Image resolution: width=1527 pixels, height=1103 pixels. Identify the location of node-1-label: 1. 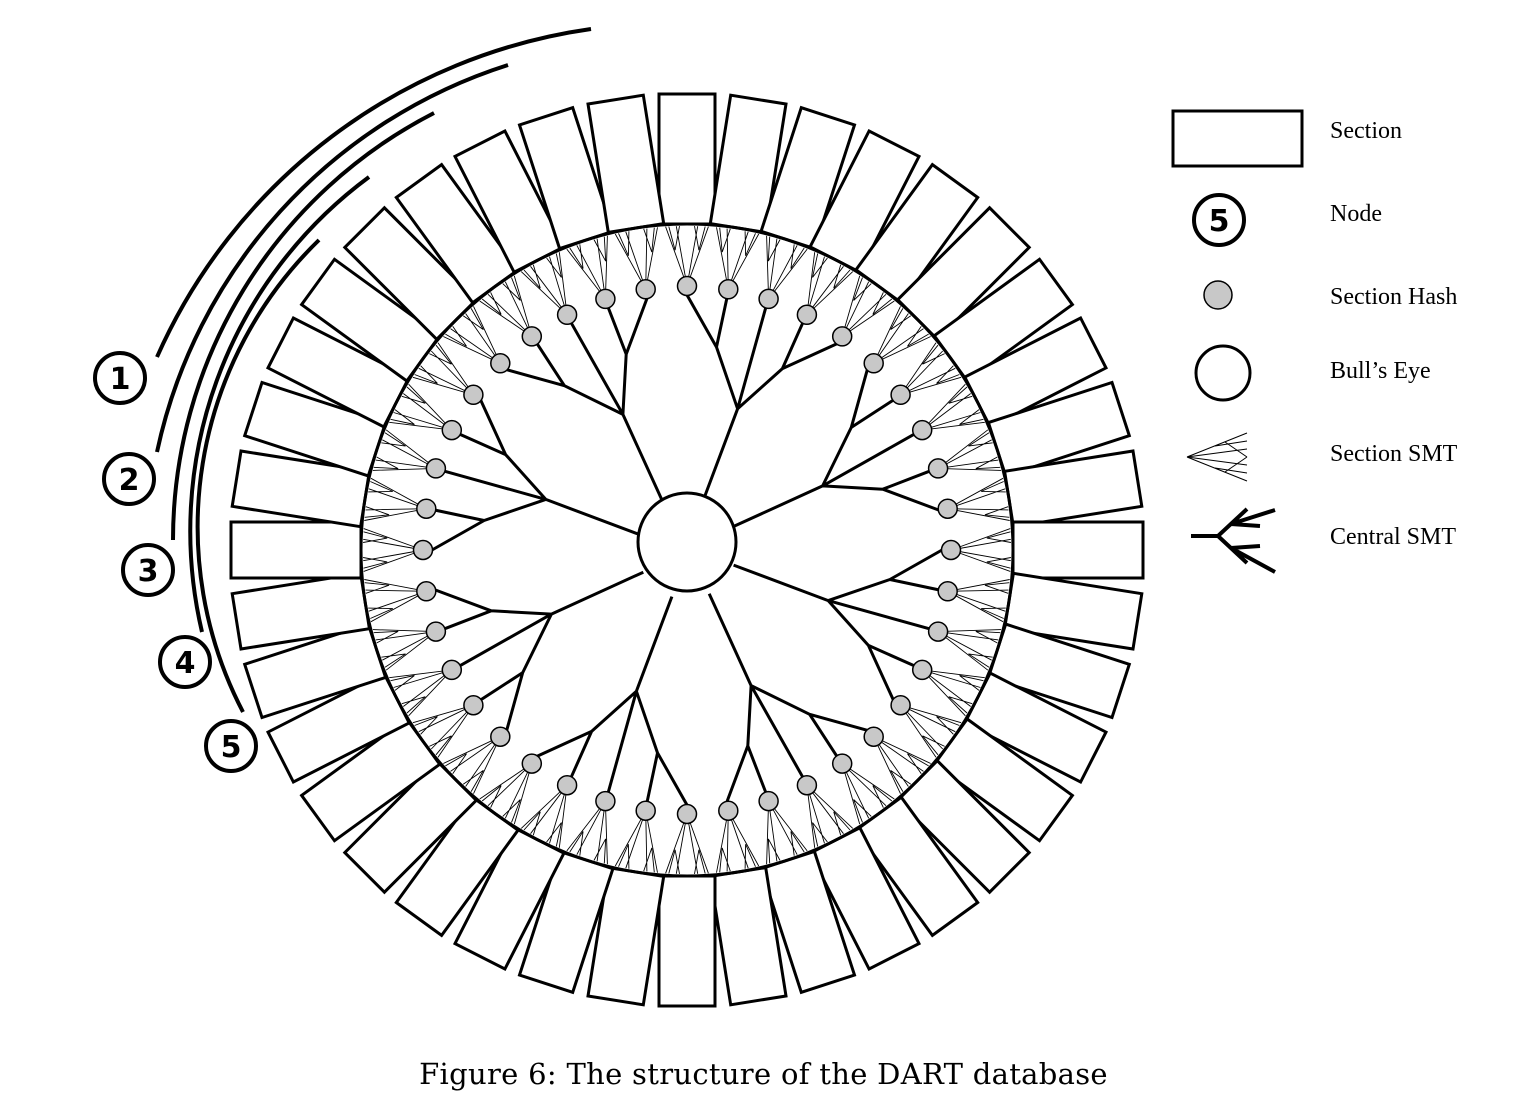
(120, 379).